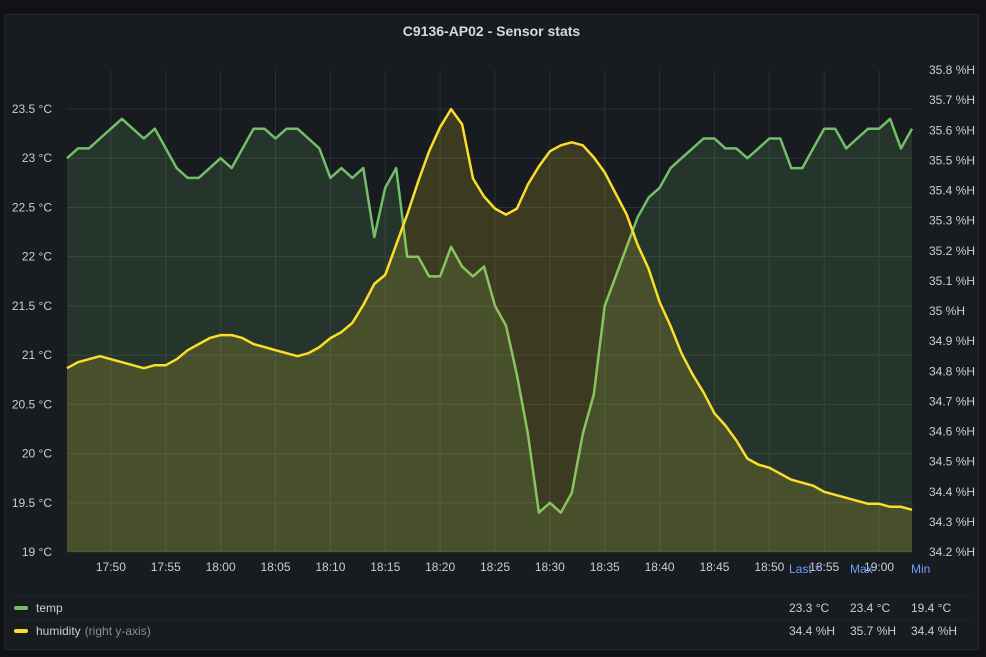  Describe the element at coordinates (934, 631) in the screenshot. I see `legend-value-min: 34.4 %H` at that location.